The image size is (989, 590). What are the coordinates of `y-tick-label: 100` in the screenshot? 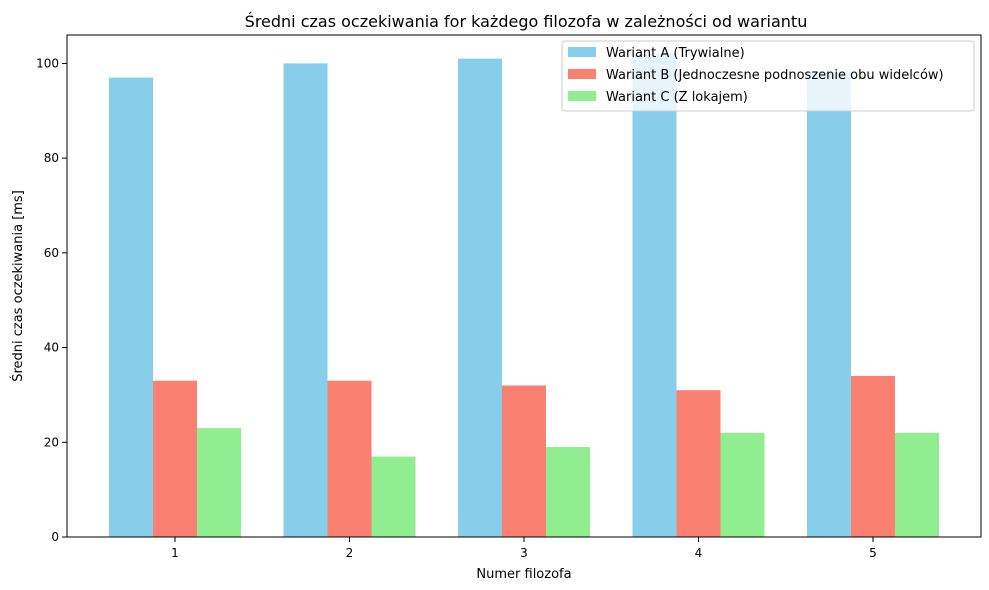 It's located at (47, 63).